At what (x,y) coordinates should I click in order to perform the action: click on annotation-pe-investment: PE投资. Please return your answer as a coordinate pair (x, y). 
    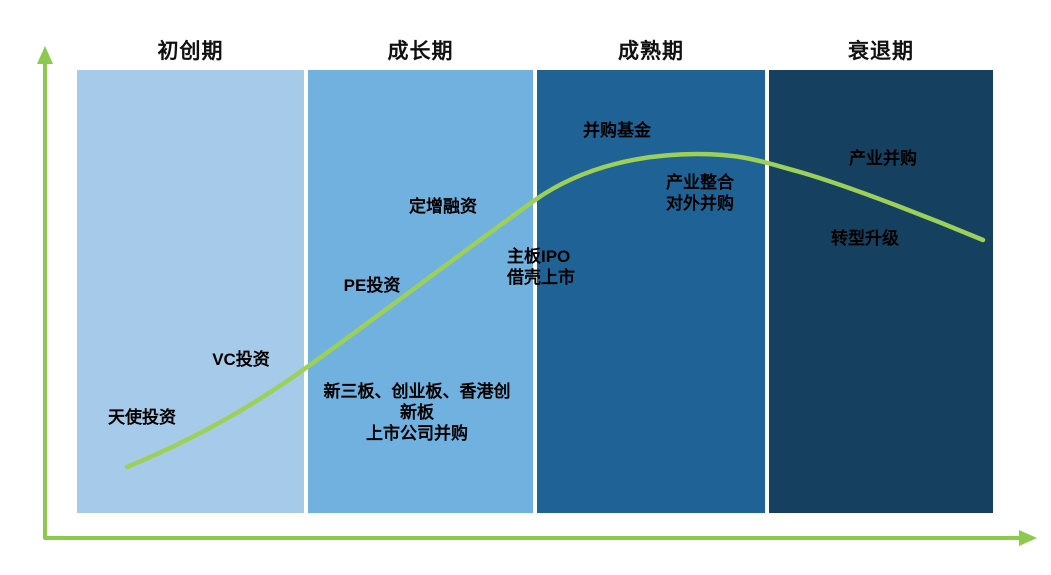
    Looking at the image, I should click on (372, 285).